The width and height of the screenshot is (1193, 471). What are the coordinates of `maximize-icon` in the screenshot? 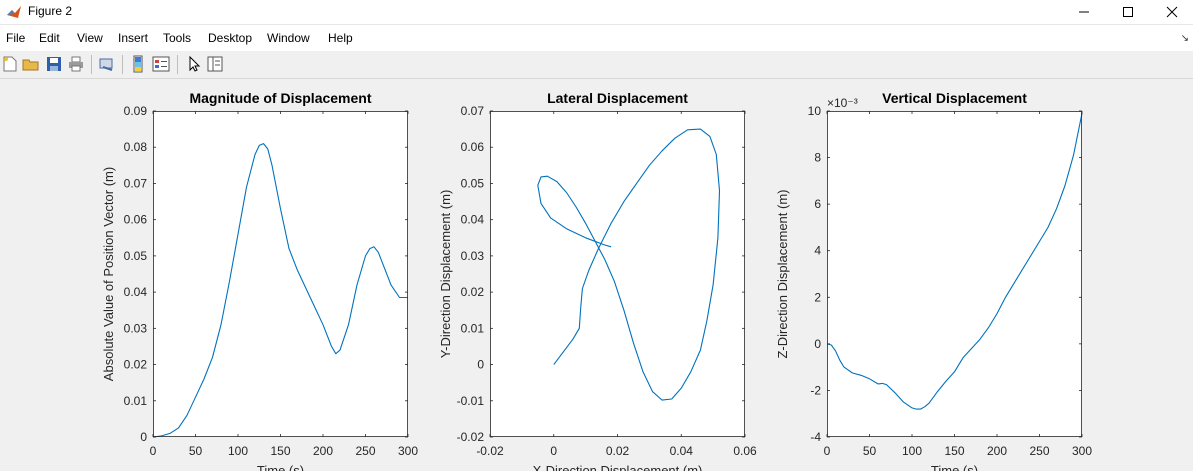 It's located at (1128, 12).